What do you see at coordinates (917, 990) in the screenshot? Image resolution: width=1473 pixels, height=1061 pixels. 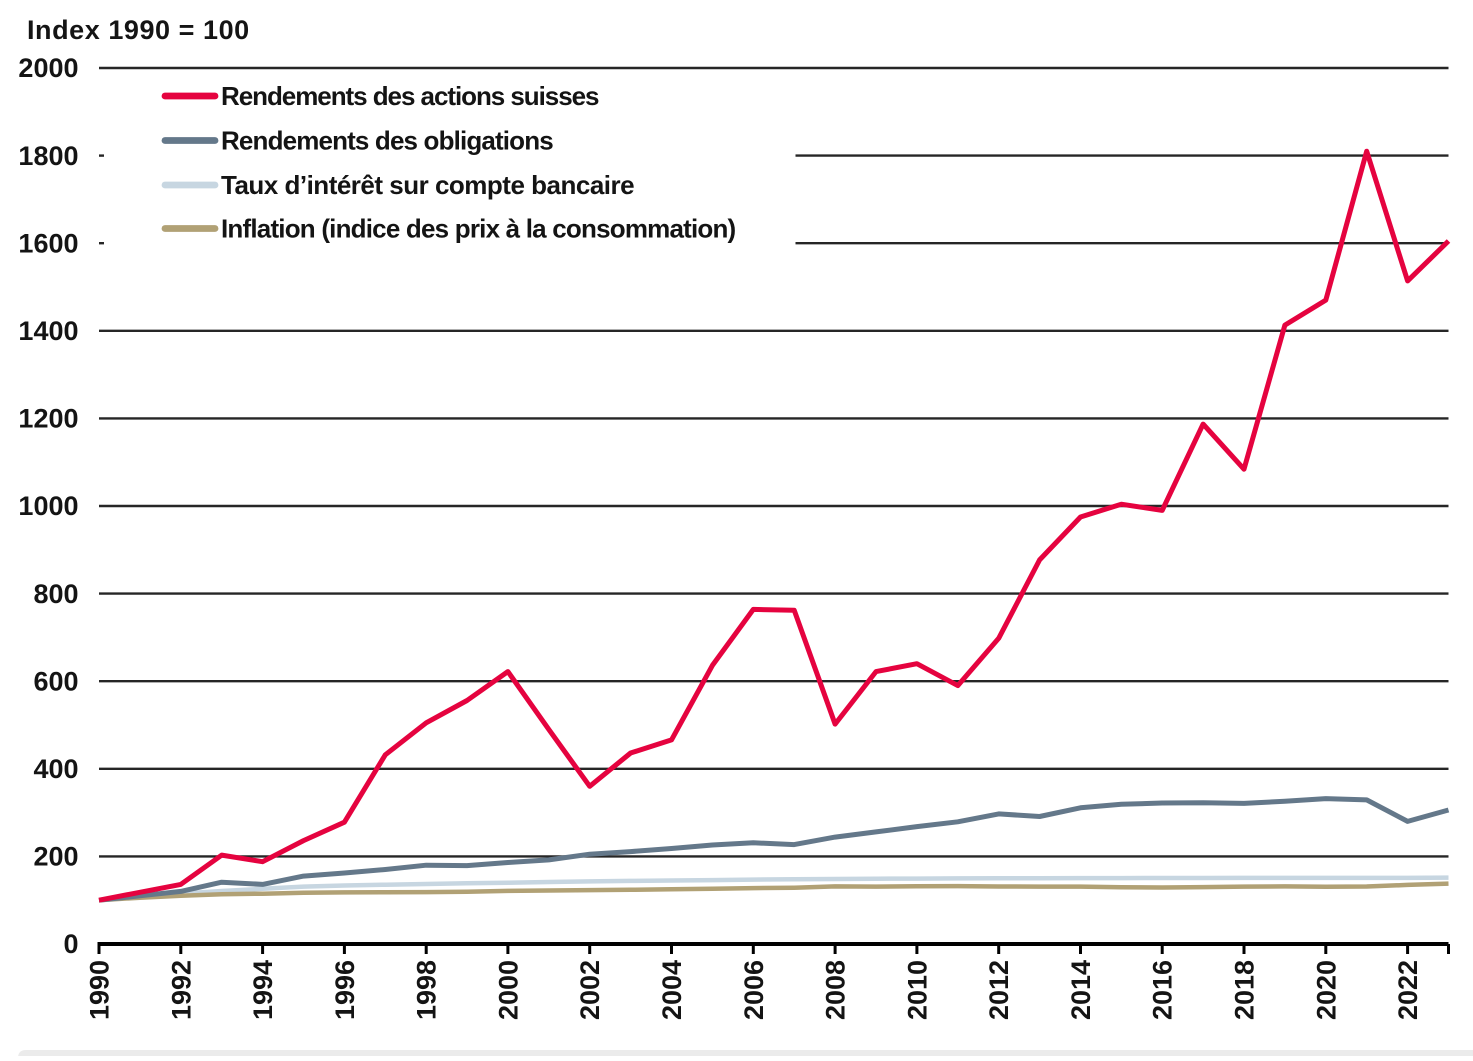 I see `svg-text: 2010` at bounding box center [917, 990].